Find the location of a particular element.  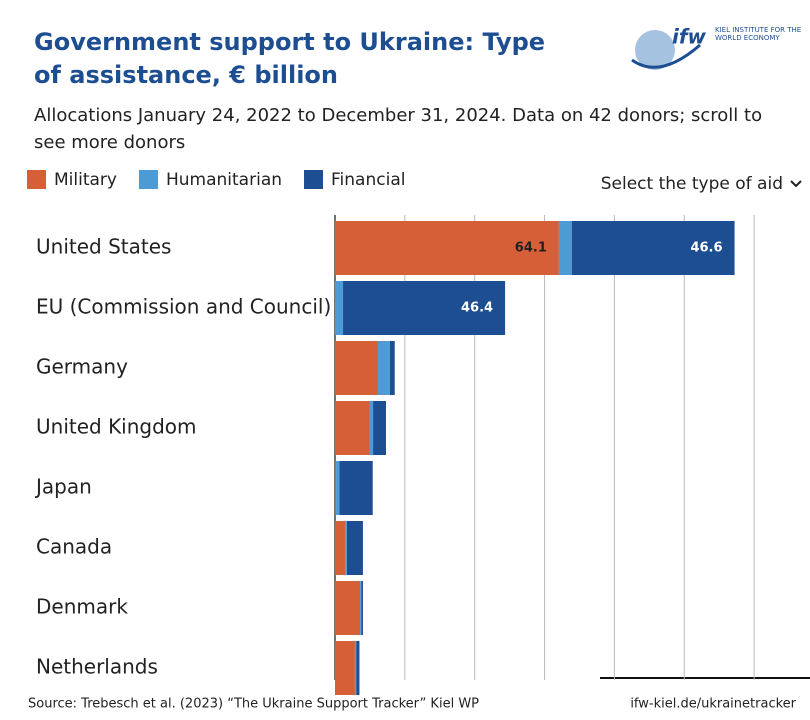

legend-label: Military is located at coordinates (85, 180).